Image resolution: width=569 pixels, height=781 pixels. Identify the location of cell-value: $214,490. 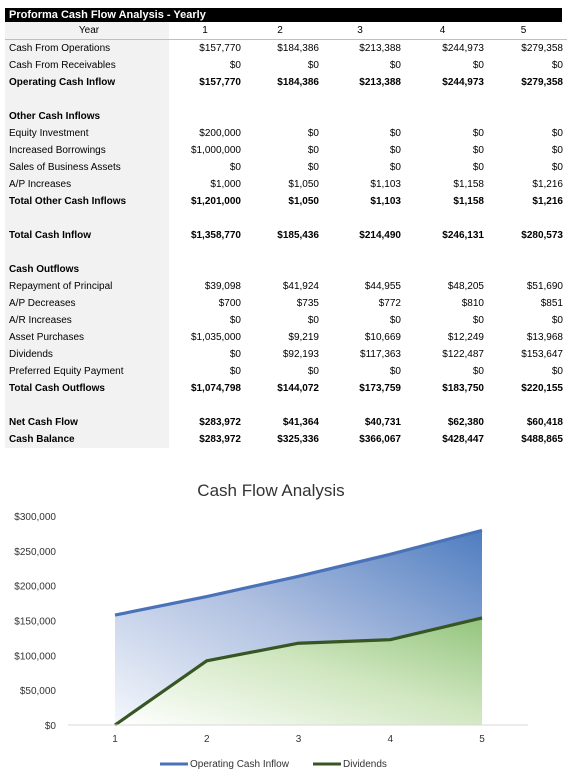
(380, 235).